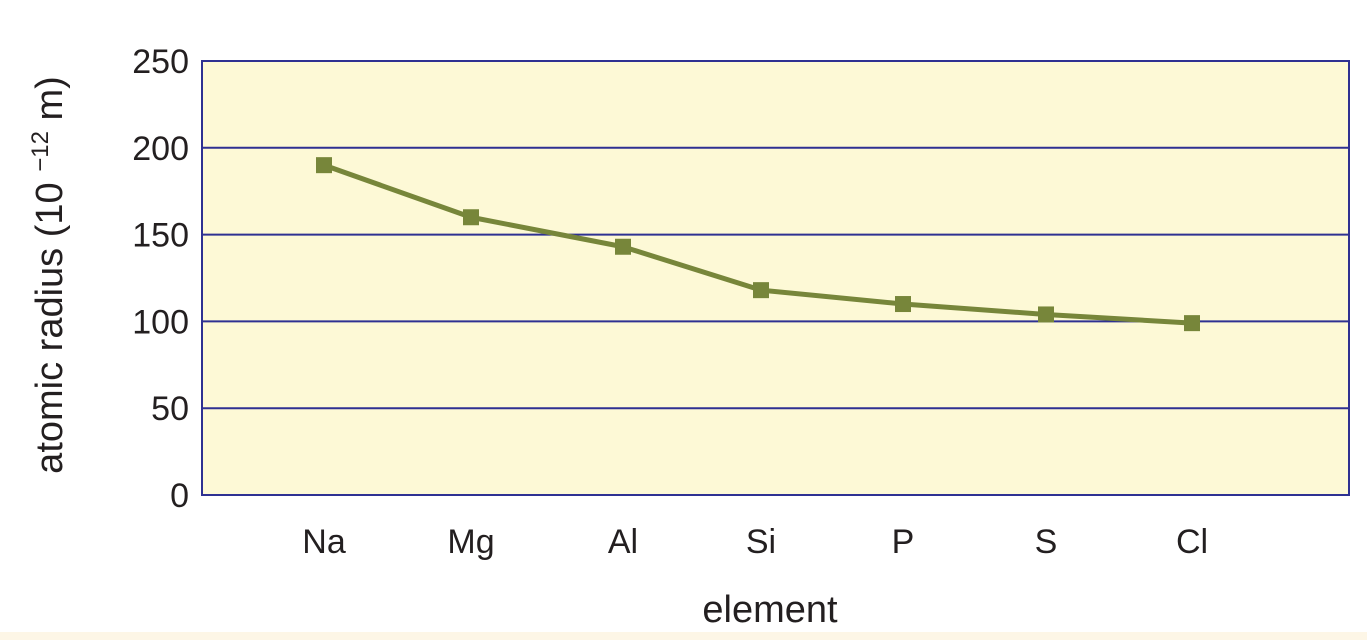 This screenshot has height=640, width=1367. Describe the element at coordinates (179, 496) in the screenshot. I see `y-tick-label-0: 0` at that location.